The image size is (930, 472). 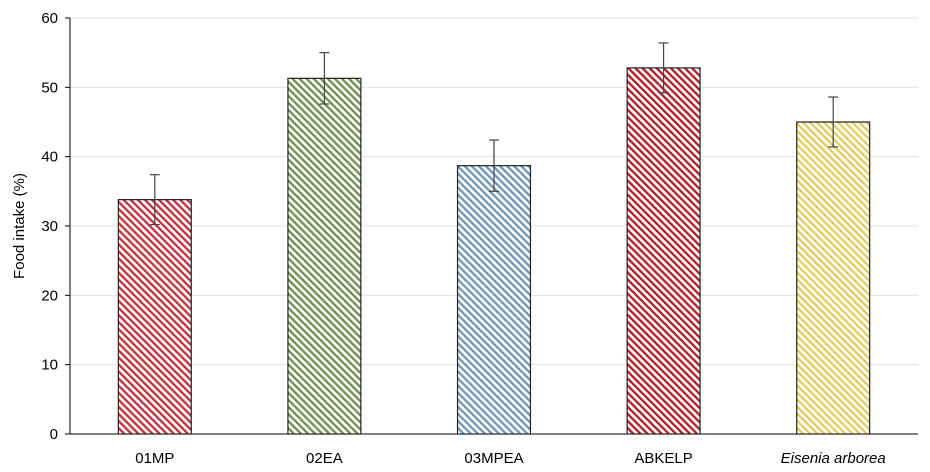 I want to click on x-category-label: 03MPEA, so click(x=493, y=458).